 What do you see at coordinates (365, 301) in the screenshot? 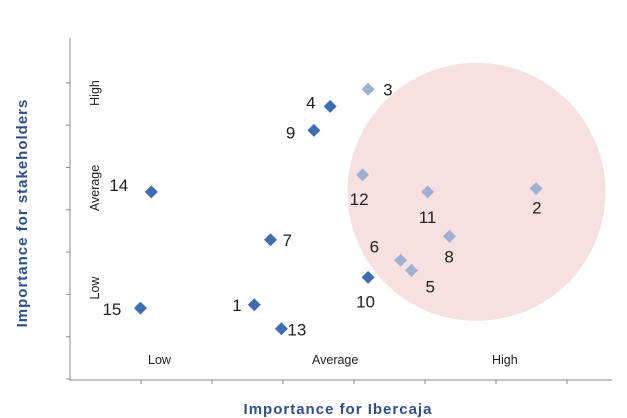
I see `point-label-10: 10` at bounding box center [365, 301].